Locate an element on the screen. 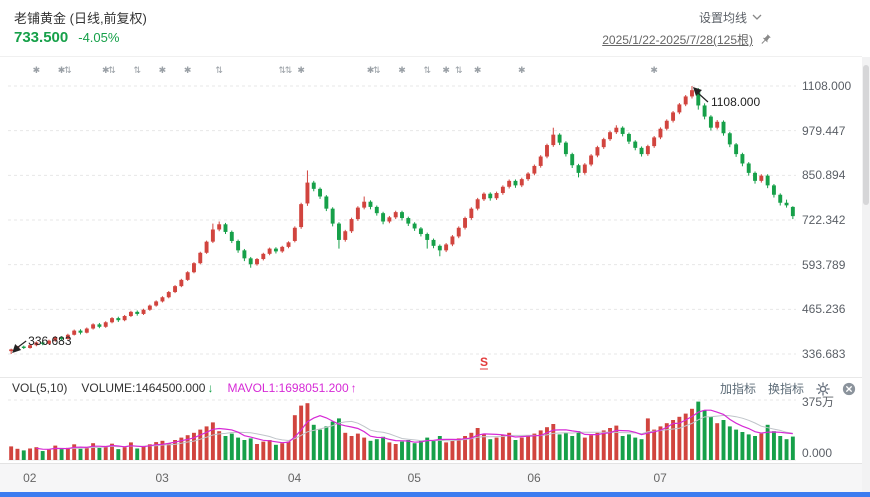  volume-axis-min-label: 0.000 is located at coordinates (817, 453).